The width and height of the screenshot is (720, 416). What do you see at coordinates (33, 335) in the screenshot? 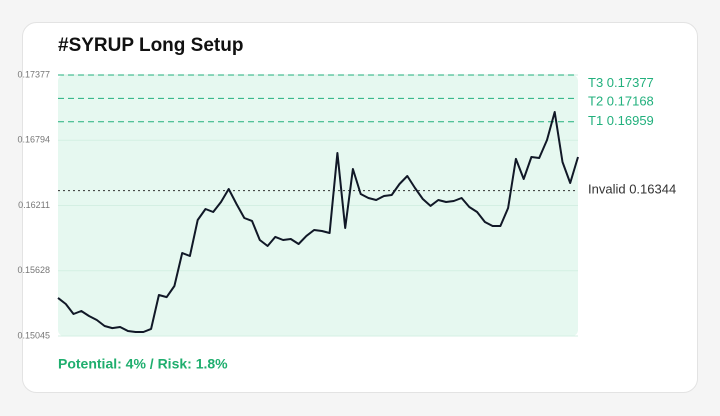
I see `y-tick-label: 0.15045` at bounding box center [33, 335].